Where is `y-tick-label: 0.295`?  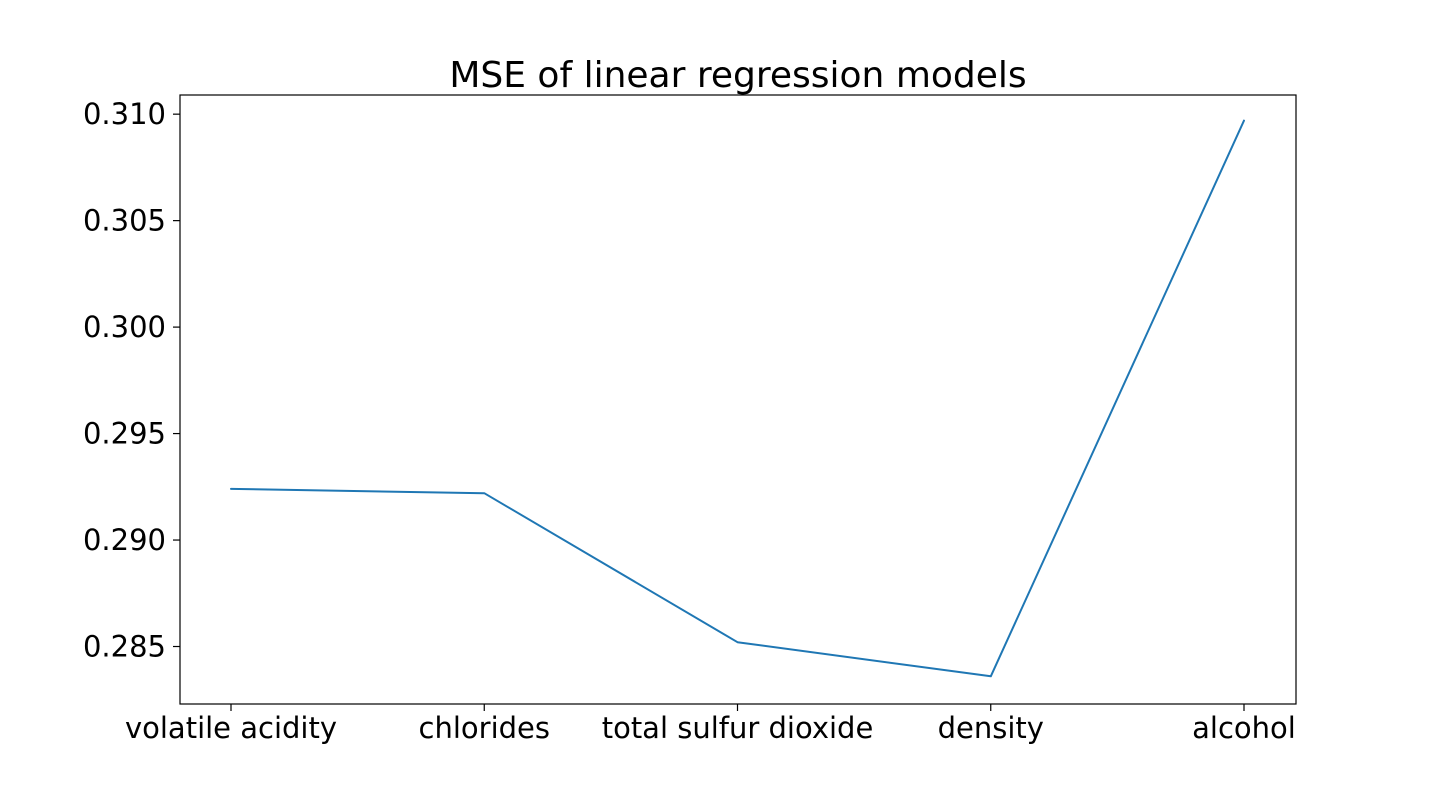
y-tick-label: 0.295 is located at coordinates (124, 434).